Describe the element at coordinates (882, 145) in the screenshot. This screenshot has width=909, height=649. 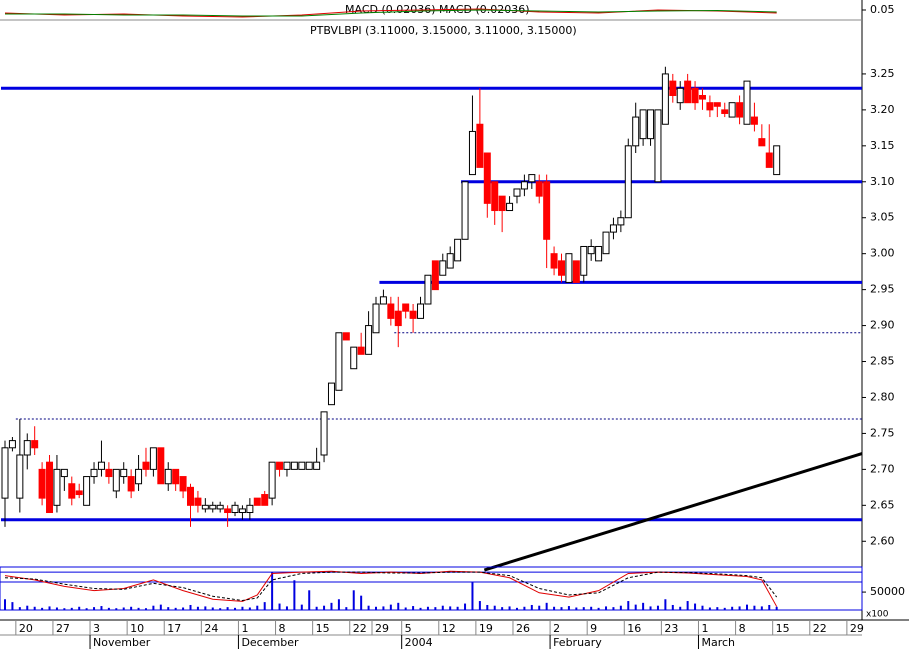
I see `y-tick-label: 3.15` at that location.